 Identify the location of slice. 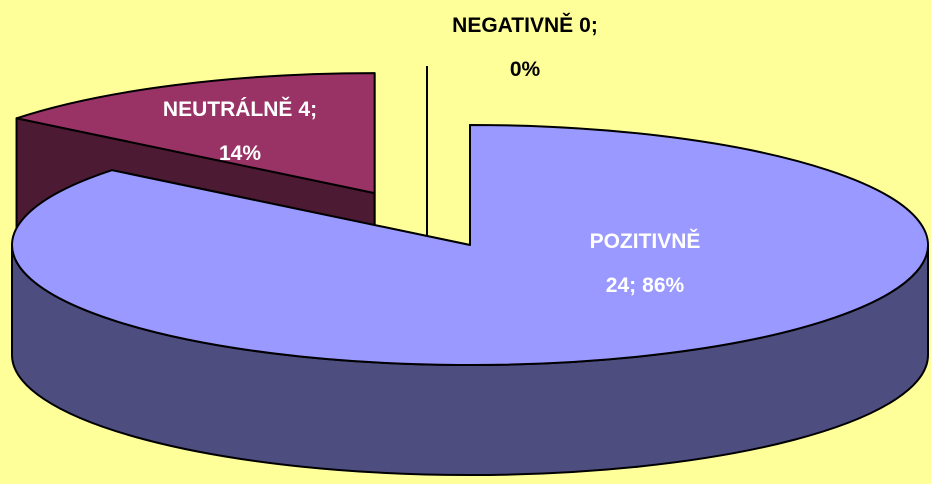
(195, 133).